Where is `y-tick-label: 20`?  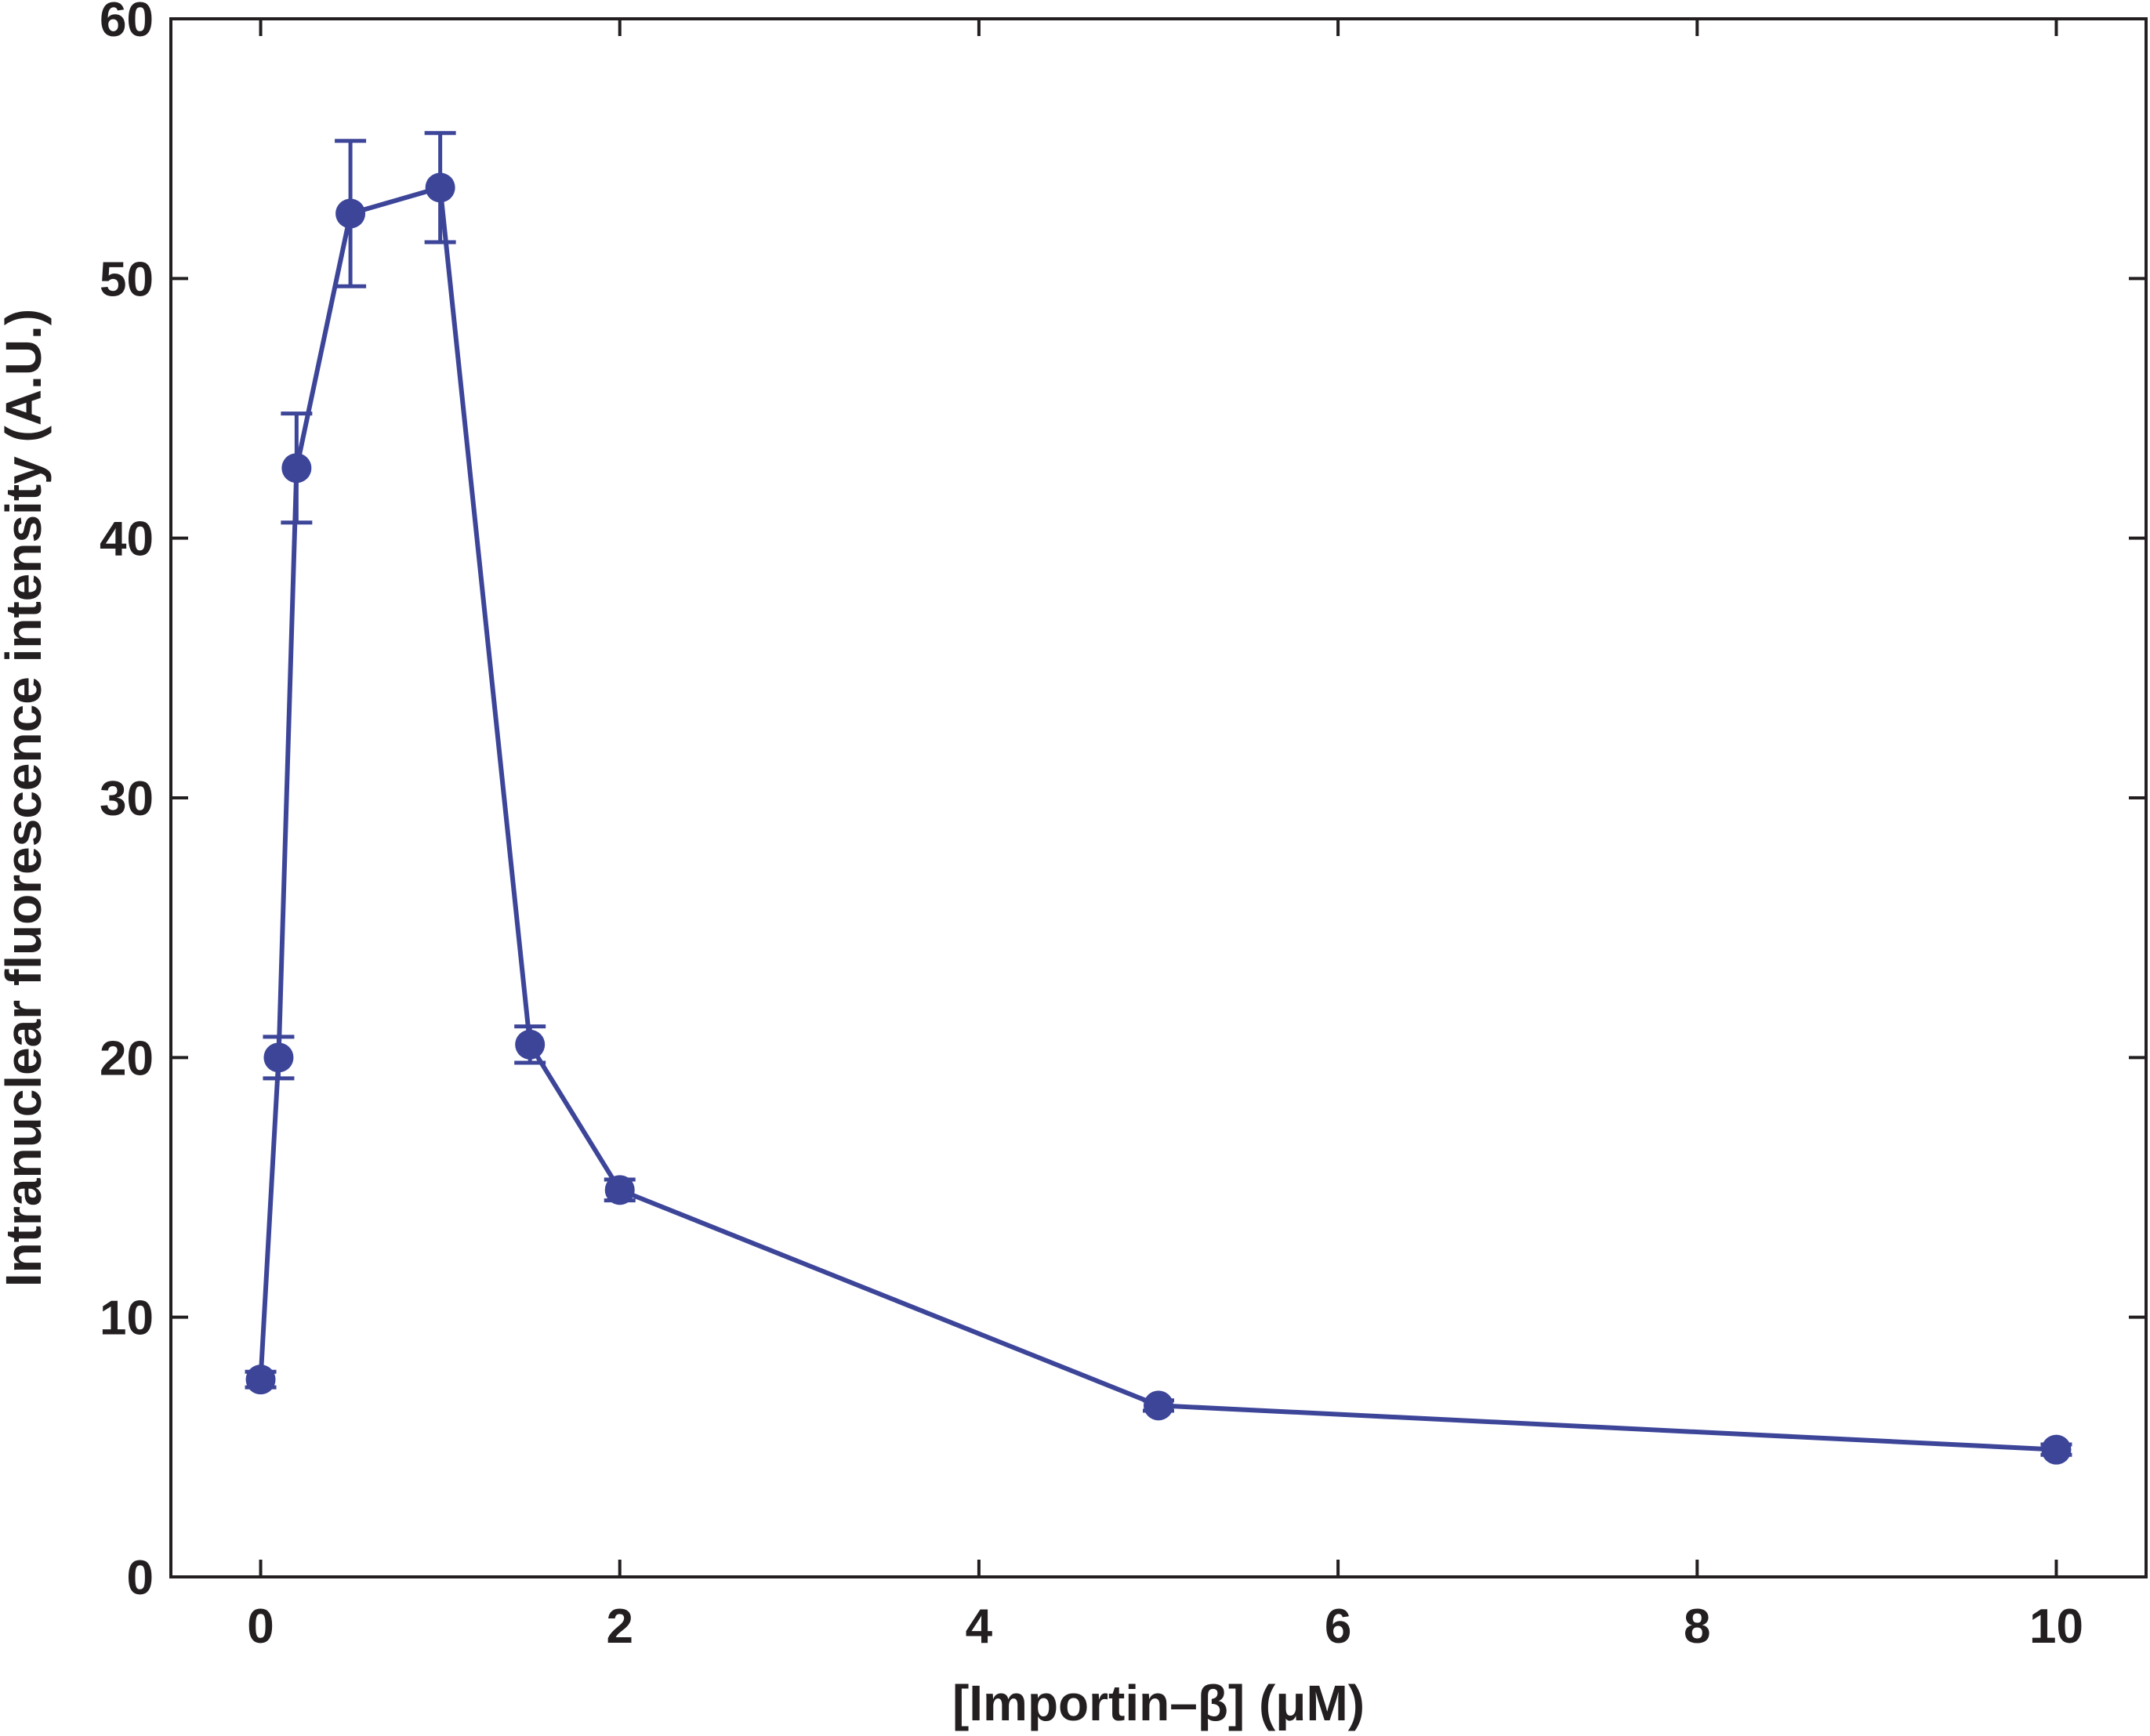
y-tick-label: 20 is located at coordinates (127, 1058).